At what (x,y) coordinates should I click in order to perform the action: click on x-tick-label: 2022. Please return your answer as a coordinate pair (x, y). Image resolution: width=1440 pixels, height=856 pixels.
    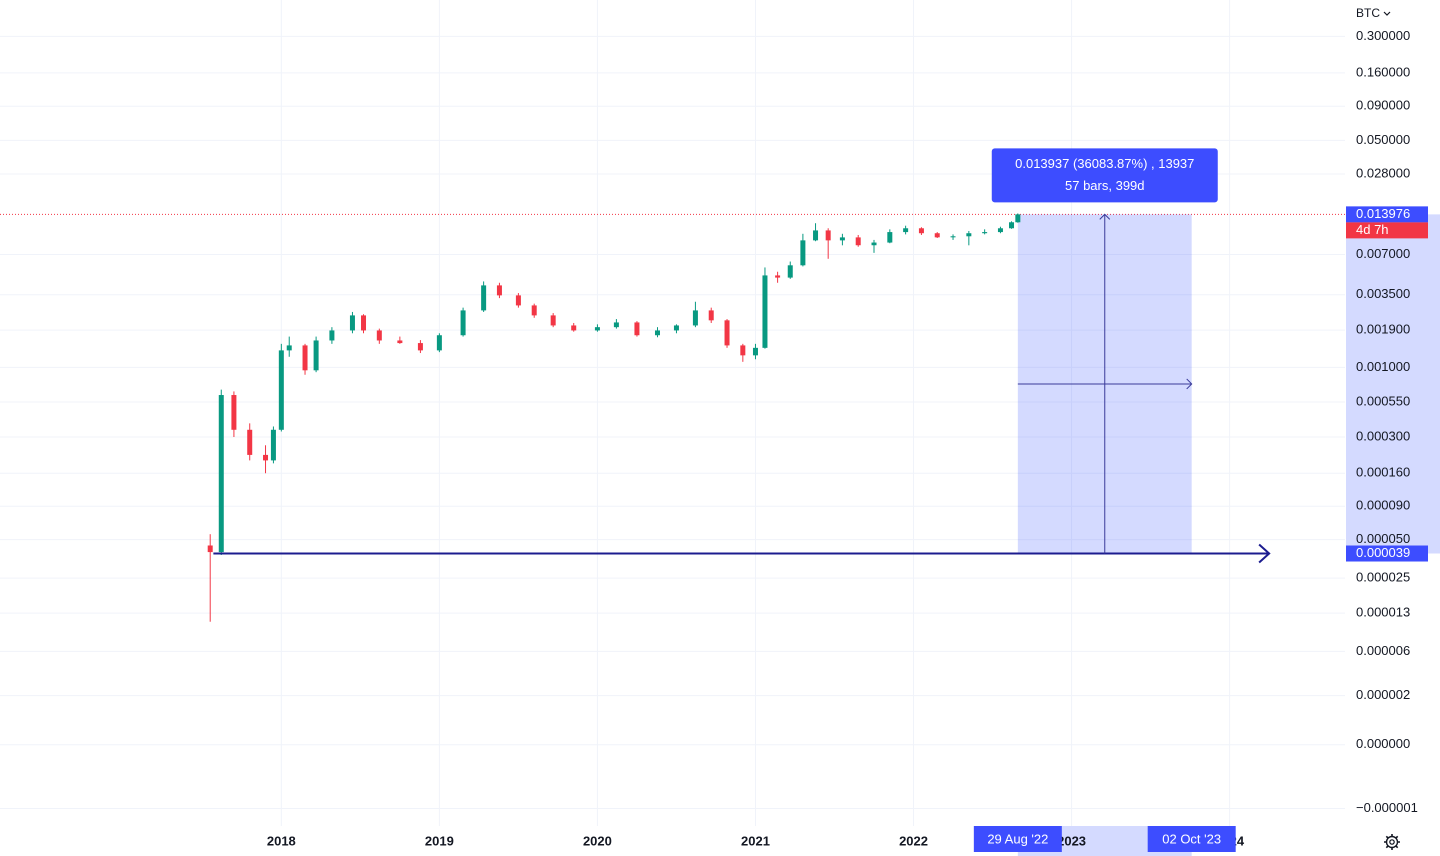
    Looking at the image, I should click on (913, 840).